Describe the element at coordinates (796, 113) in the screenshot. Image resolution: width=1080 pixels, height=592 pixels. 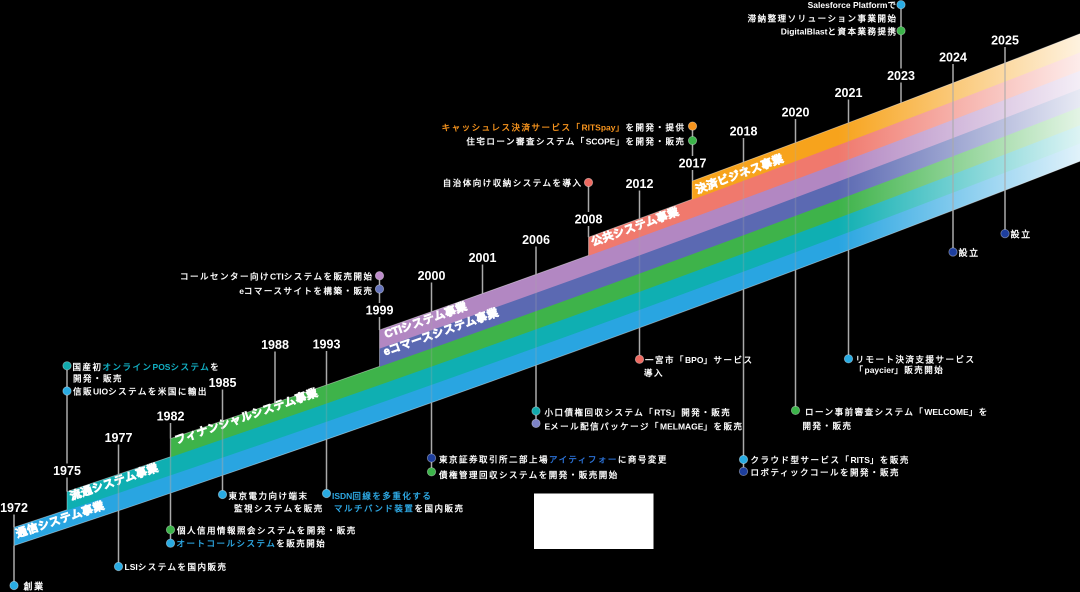
I see `svg-text: 2020` at that location.